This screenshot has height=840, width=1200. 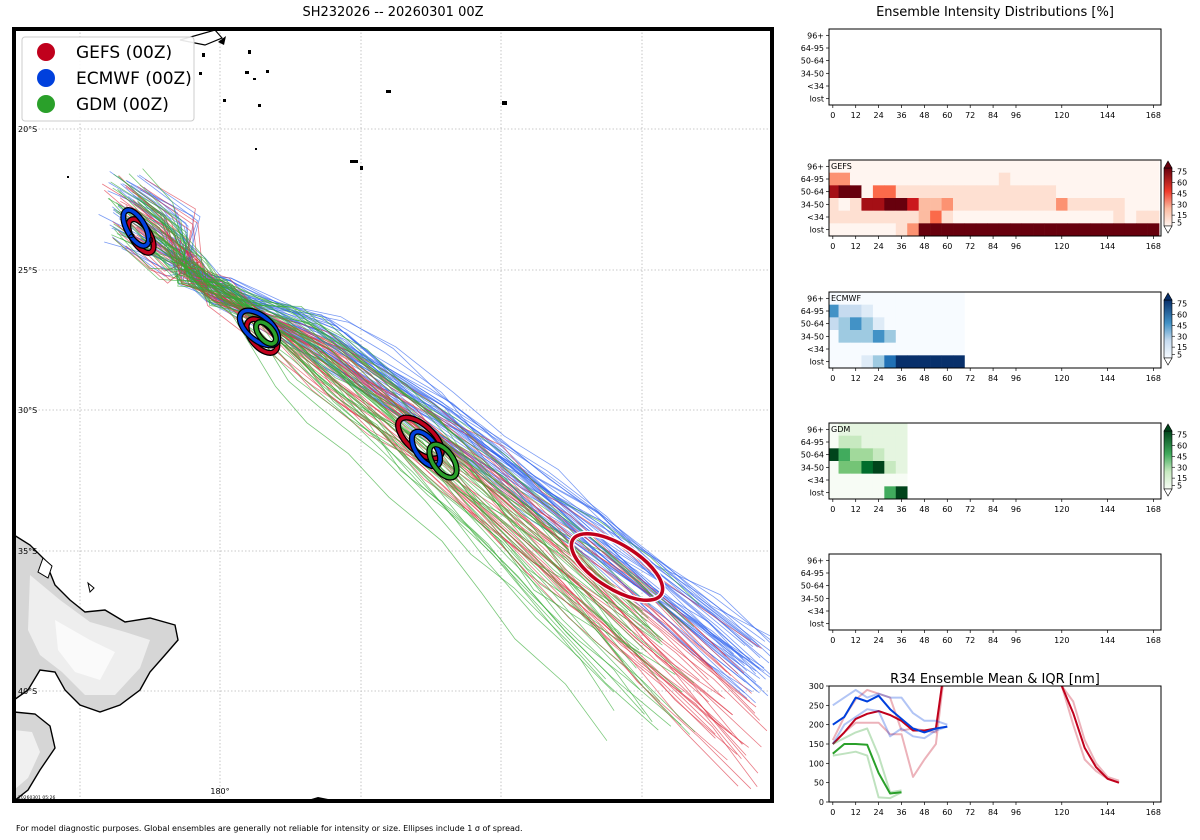 I want to click on colorbar-tick-label: 5, so click(x=1179, y=354).